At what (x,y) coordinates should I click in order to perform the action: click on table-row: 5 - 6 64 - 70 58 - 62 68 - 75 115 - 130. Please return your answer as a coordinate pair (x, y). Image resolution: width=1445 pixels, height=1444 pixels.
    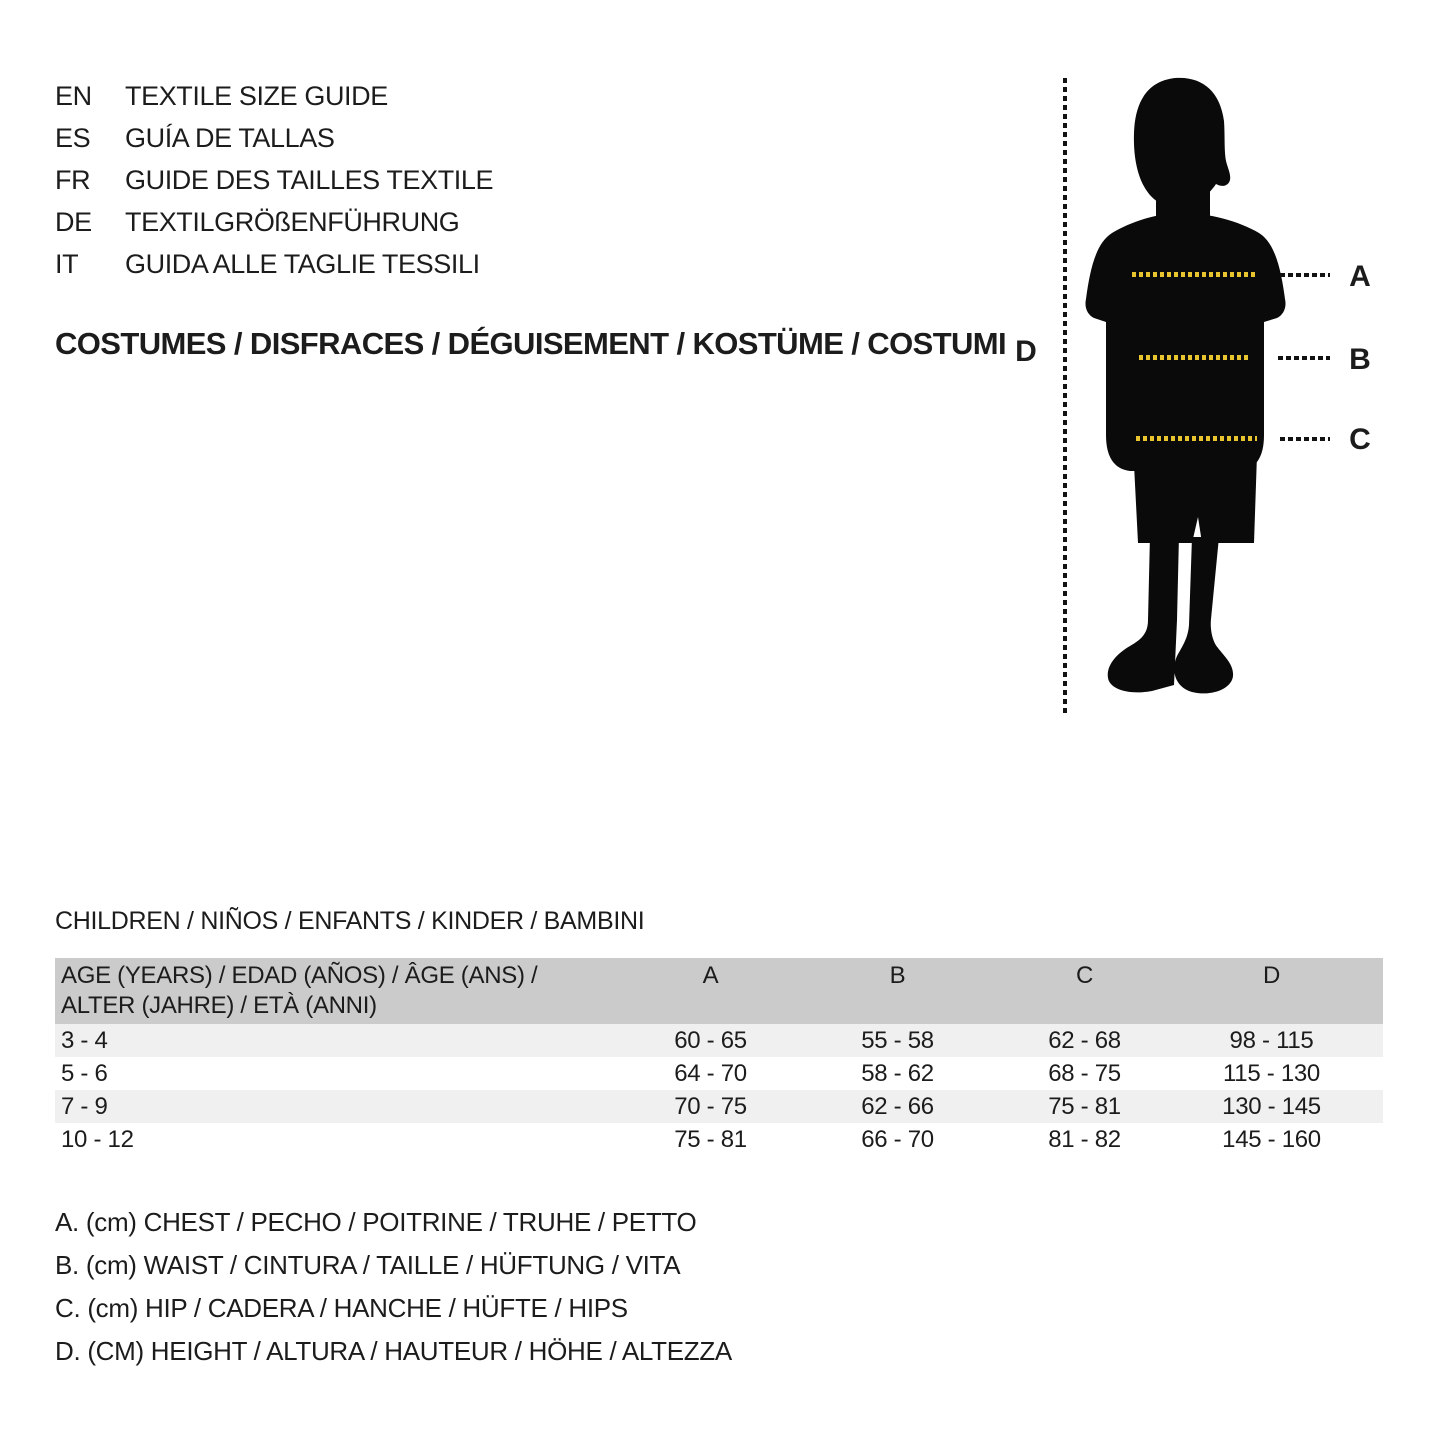
    Looking at the image, I should click on (719, 1073).